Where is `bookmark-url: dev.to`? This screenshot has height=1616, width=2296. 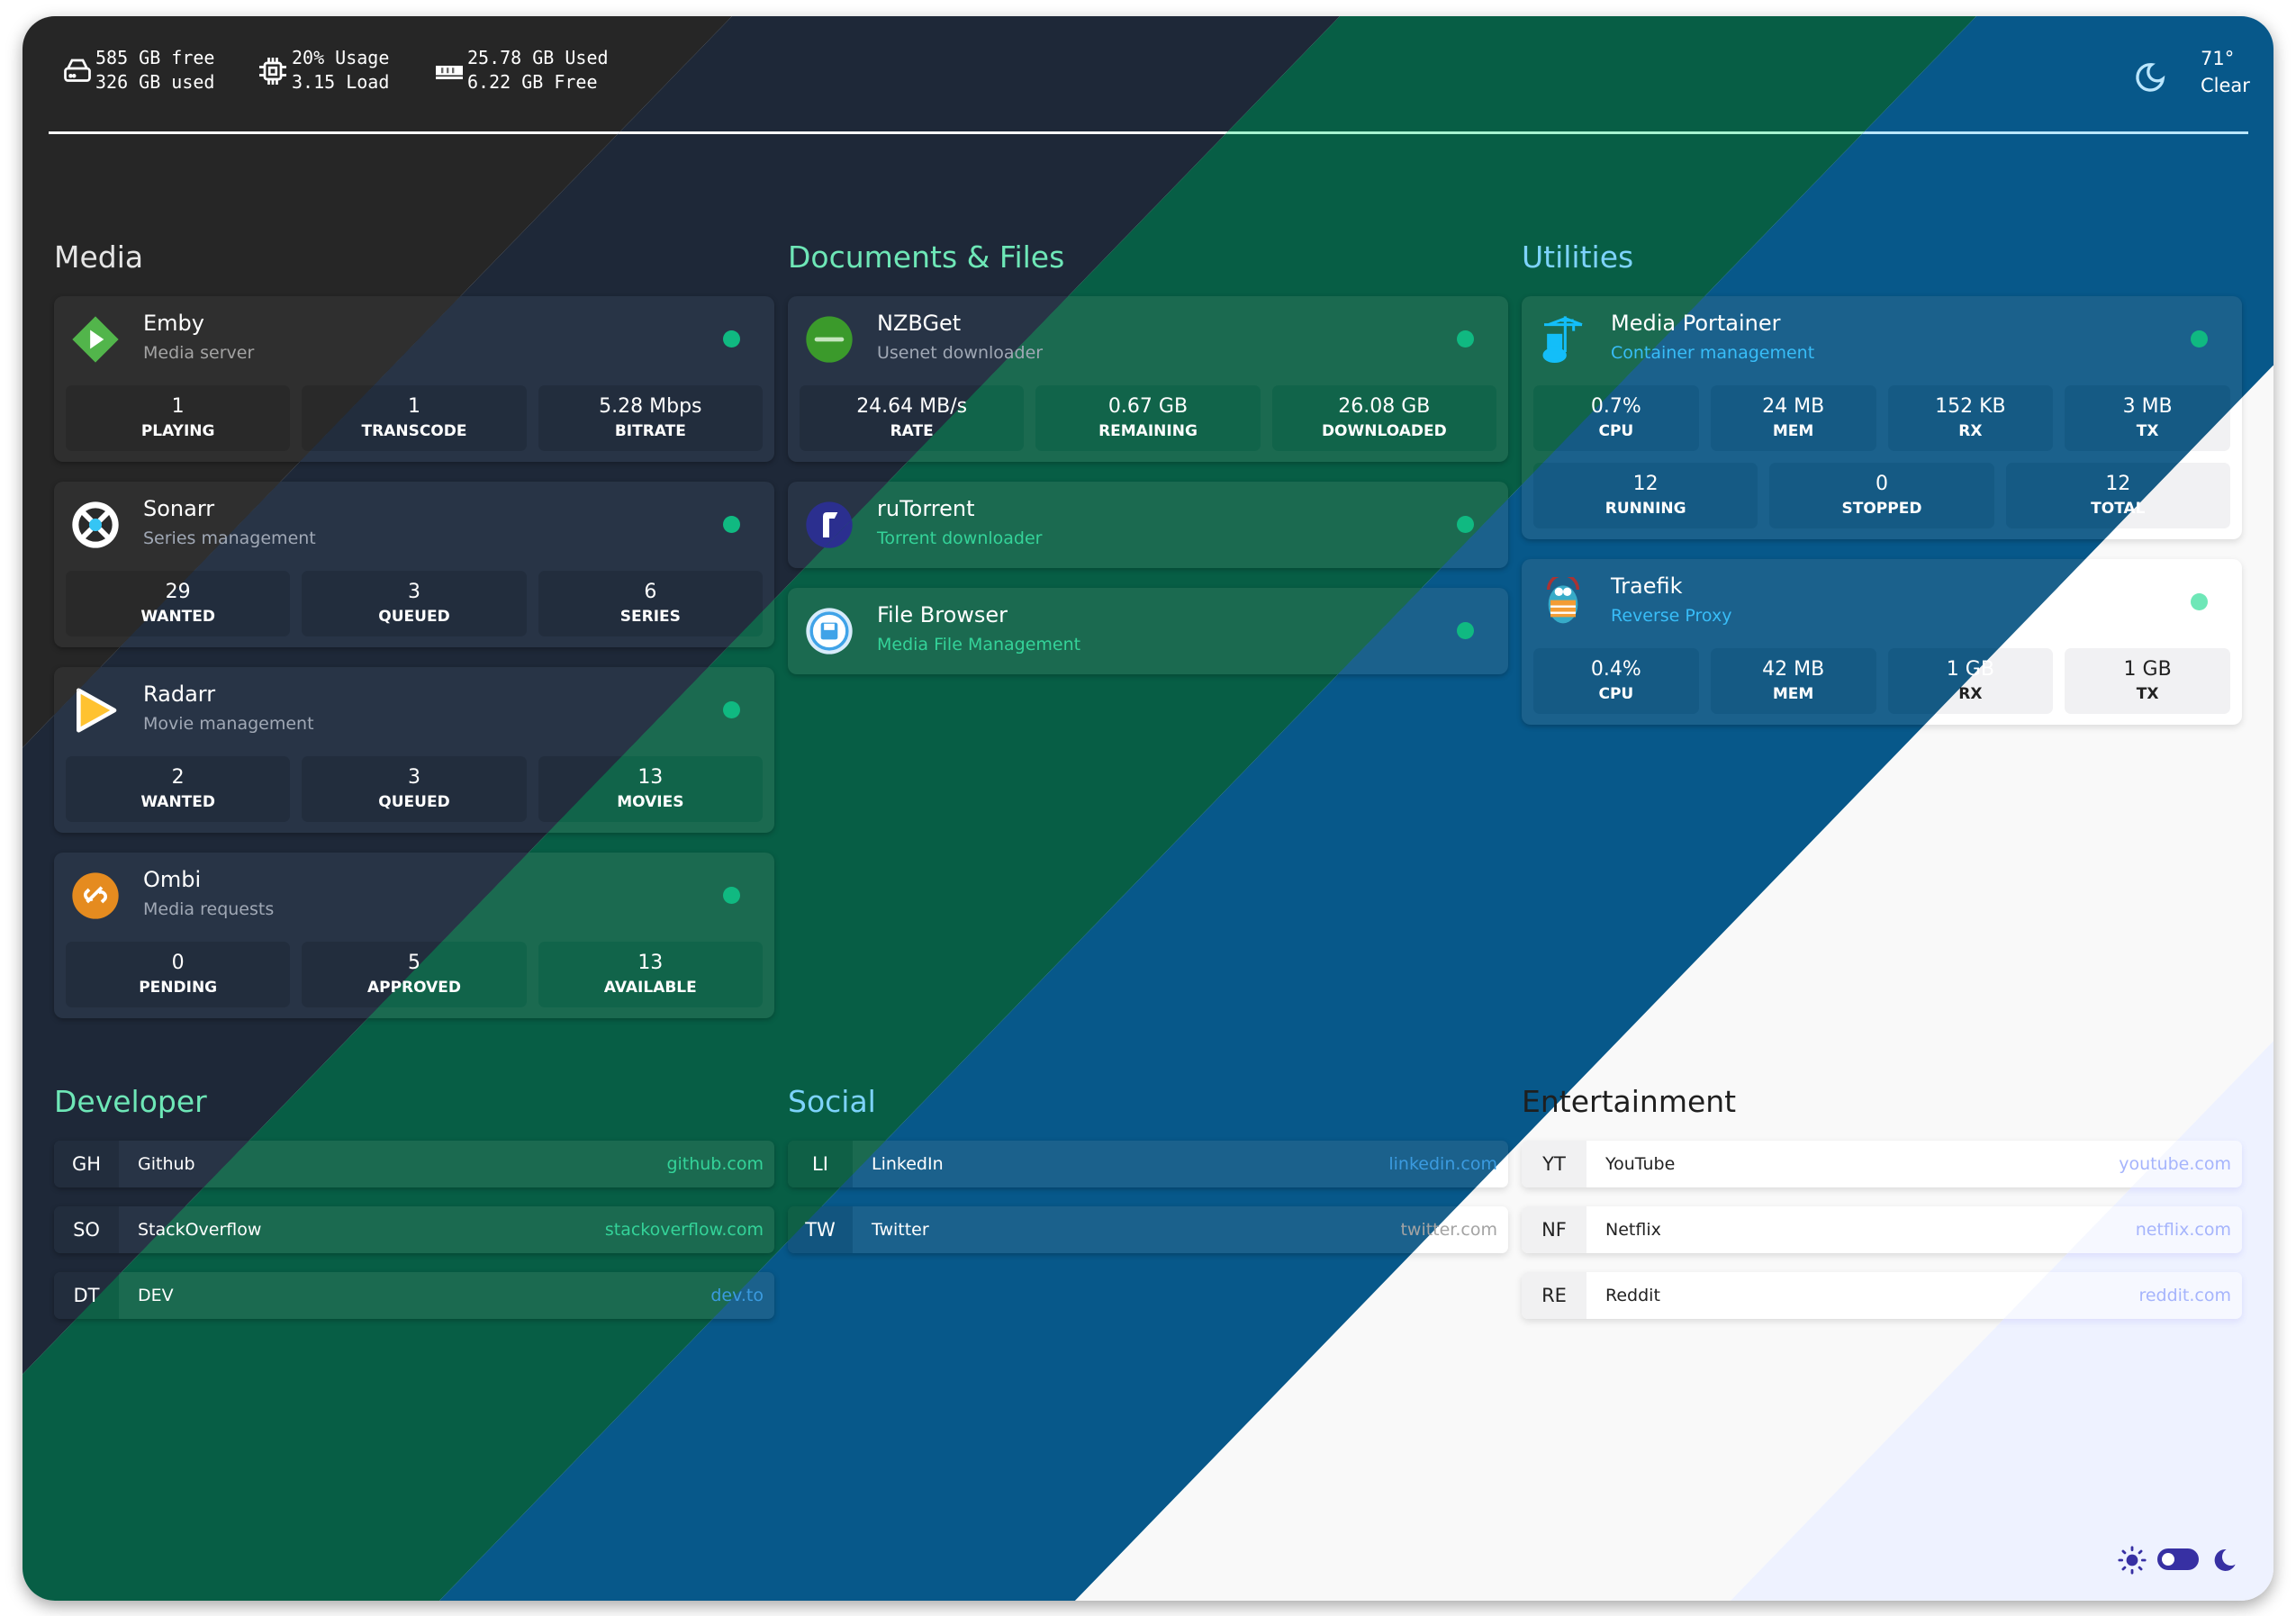 bookmark-url: dev.to is located at coordinates (737, 1295).